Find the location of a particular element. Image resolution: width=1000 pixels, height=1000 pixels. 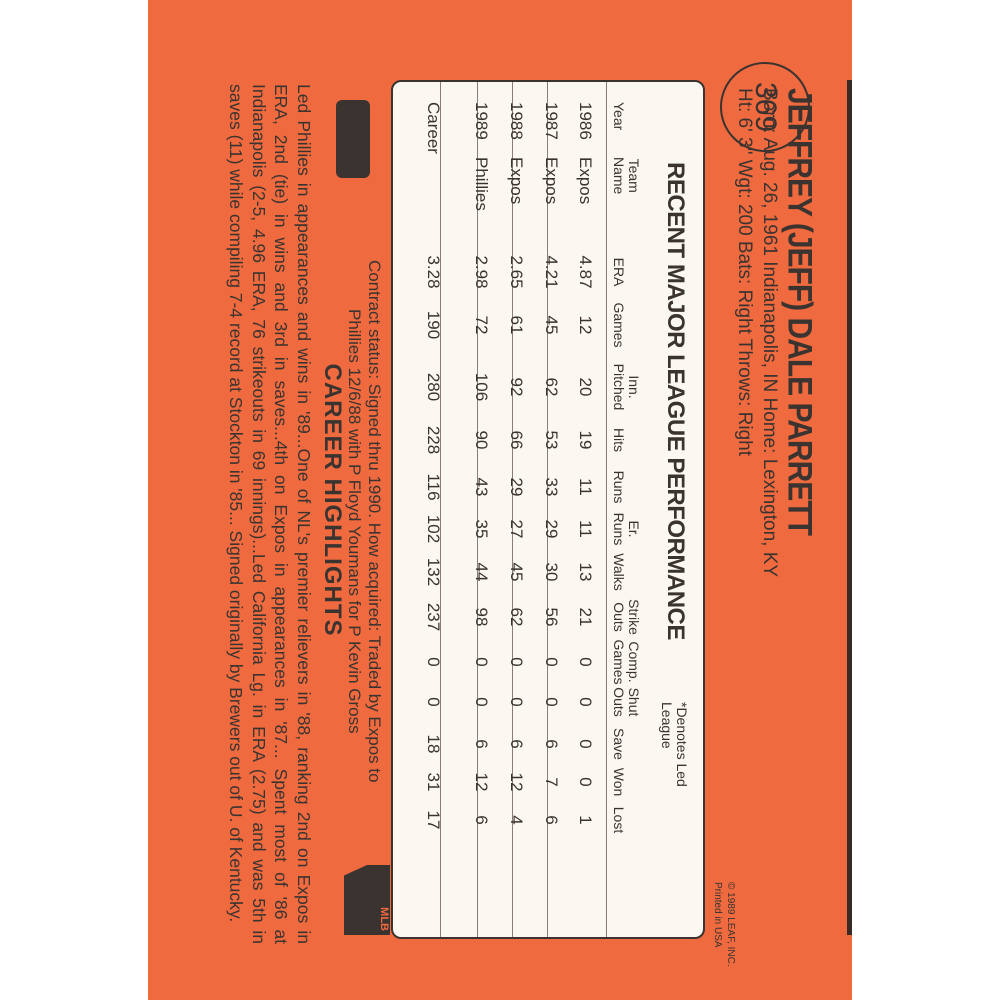

table-cell: 27 is located at coordinates (516, 529).